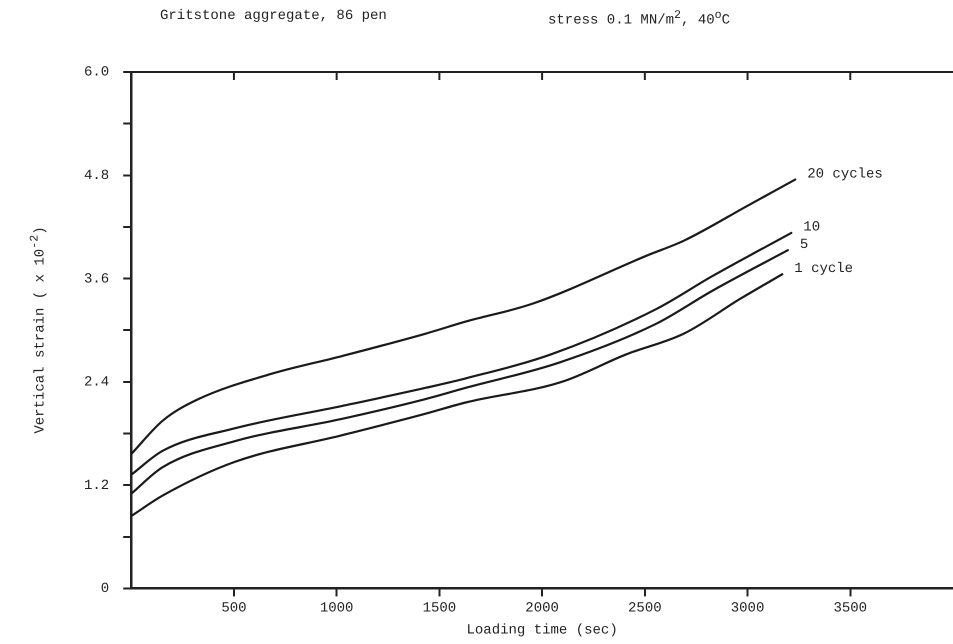  I want to click on x-tick-label: 500, so click(234, 608).